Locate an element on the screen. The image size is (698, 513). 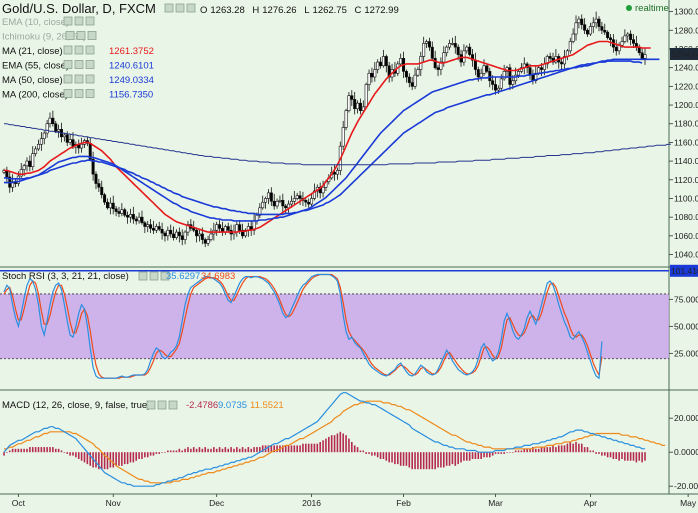
stoch-eye-icon is located at coordinates (154, 276).